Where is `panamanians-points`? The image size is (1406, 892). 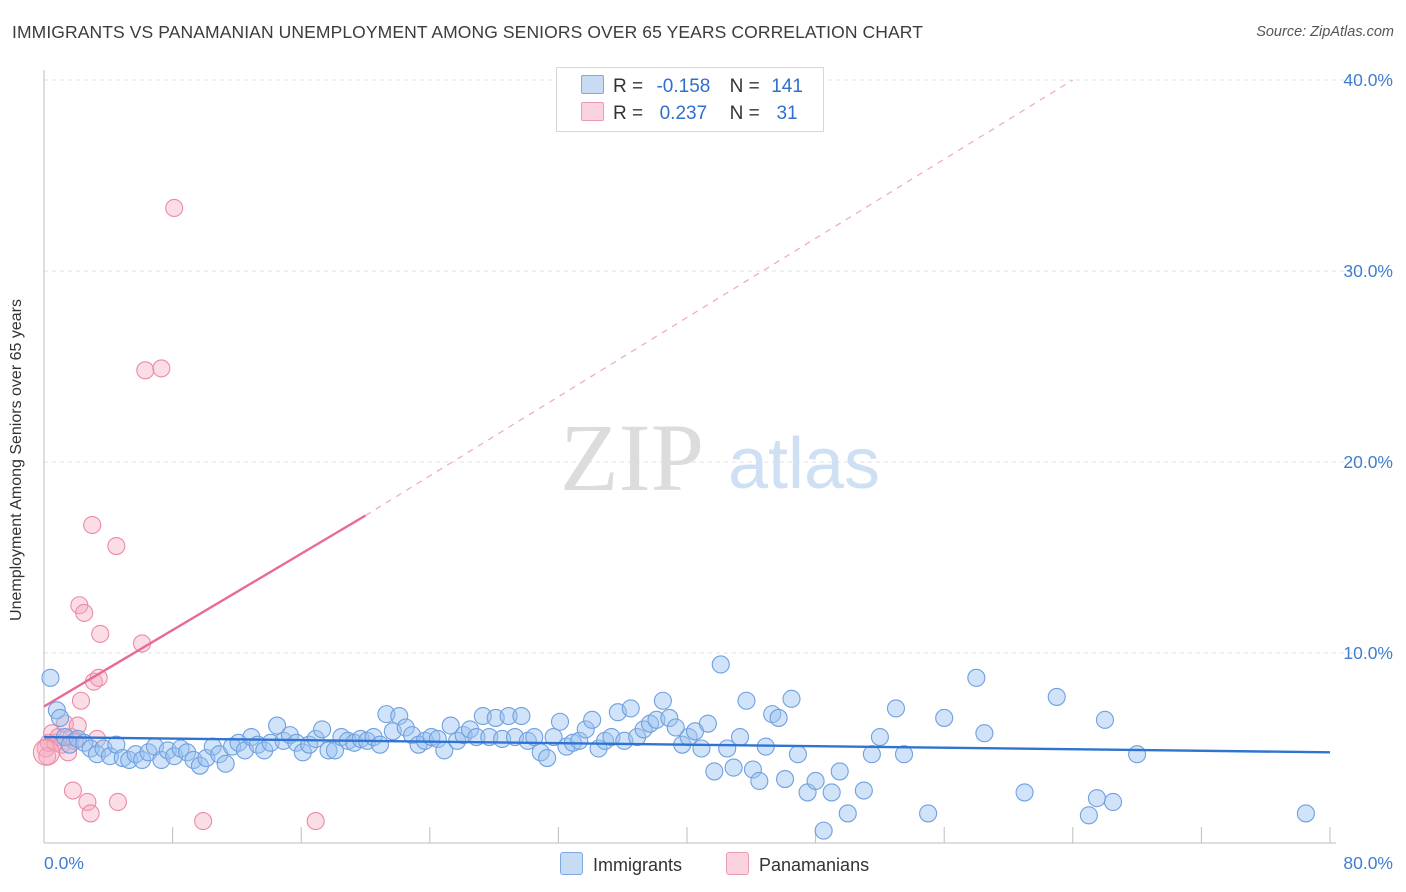
panamanians-points is located at coordinates (178, 514).